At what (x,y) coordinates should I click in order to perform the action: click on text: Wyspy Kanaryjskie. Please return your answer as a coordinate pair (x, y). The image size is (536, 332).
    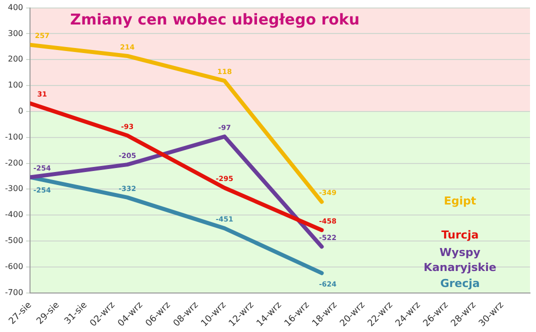
    Looking at the image, I should click on (460, 260).